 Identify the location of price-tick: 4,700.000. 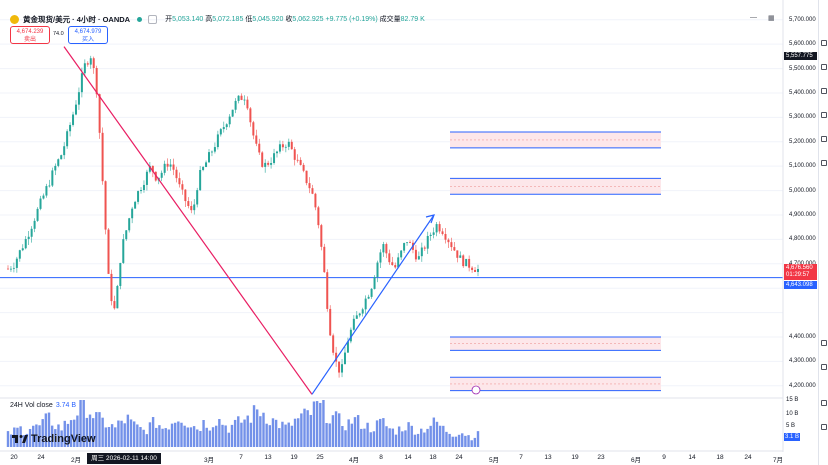
(802, 264).